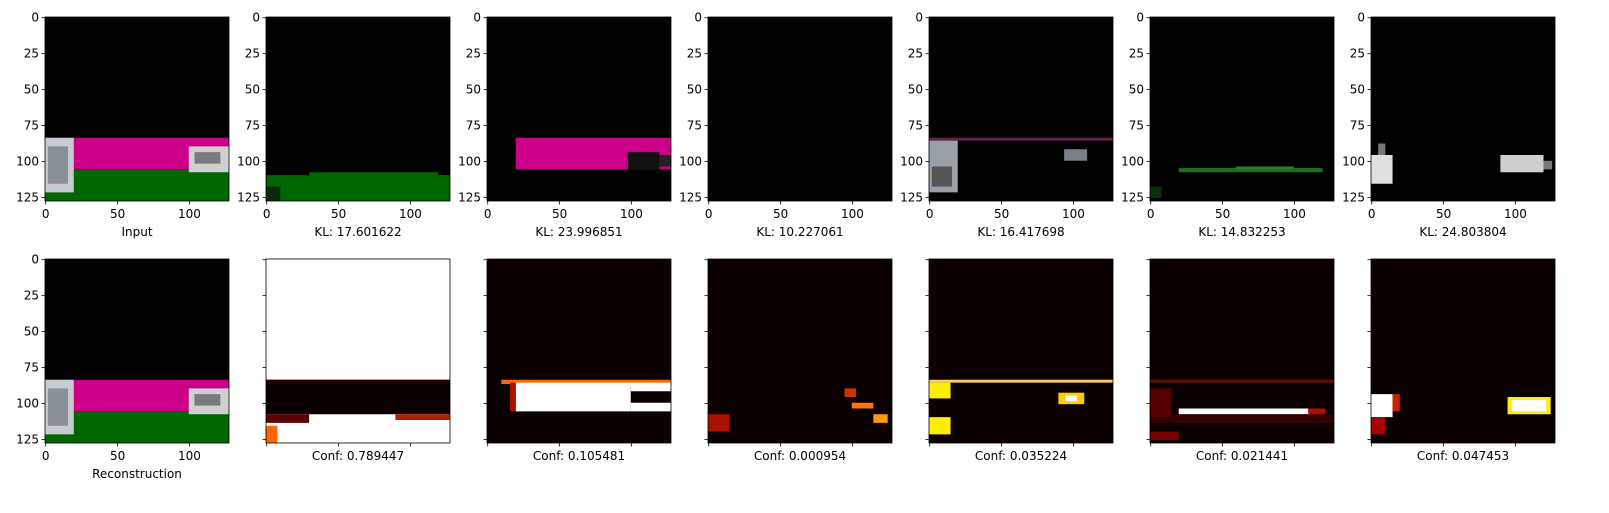 Image resolution: width=1609 pixels, height=513 pixels. Describe the element at coordinates (1020, 232) in the screenshot. I see `panel-label: KL: 16.417698` at that location.